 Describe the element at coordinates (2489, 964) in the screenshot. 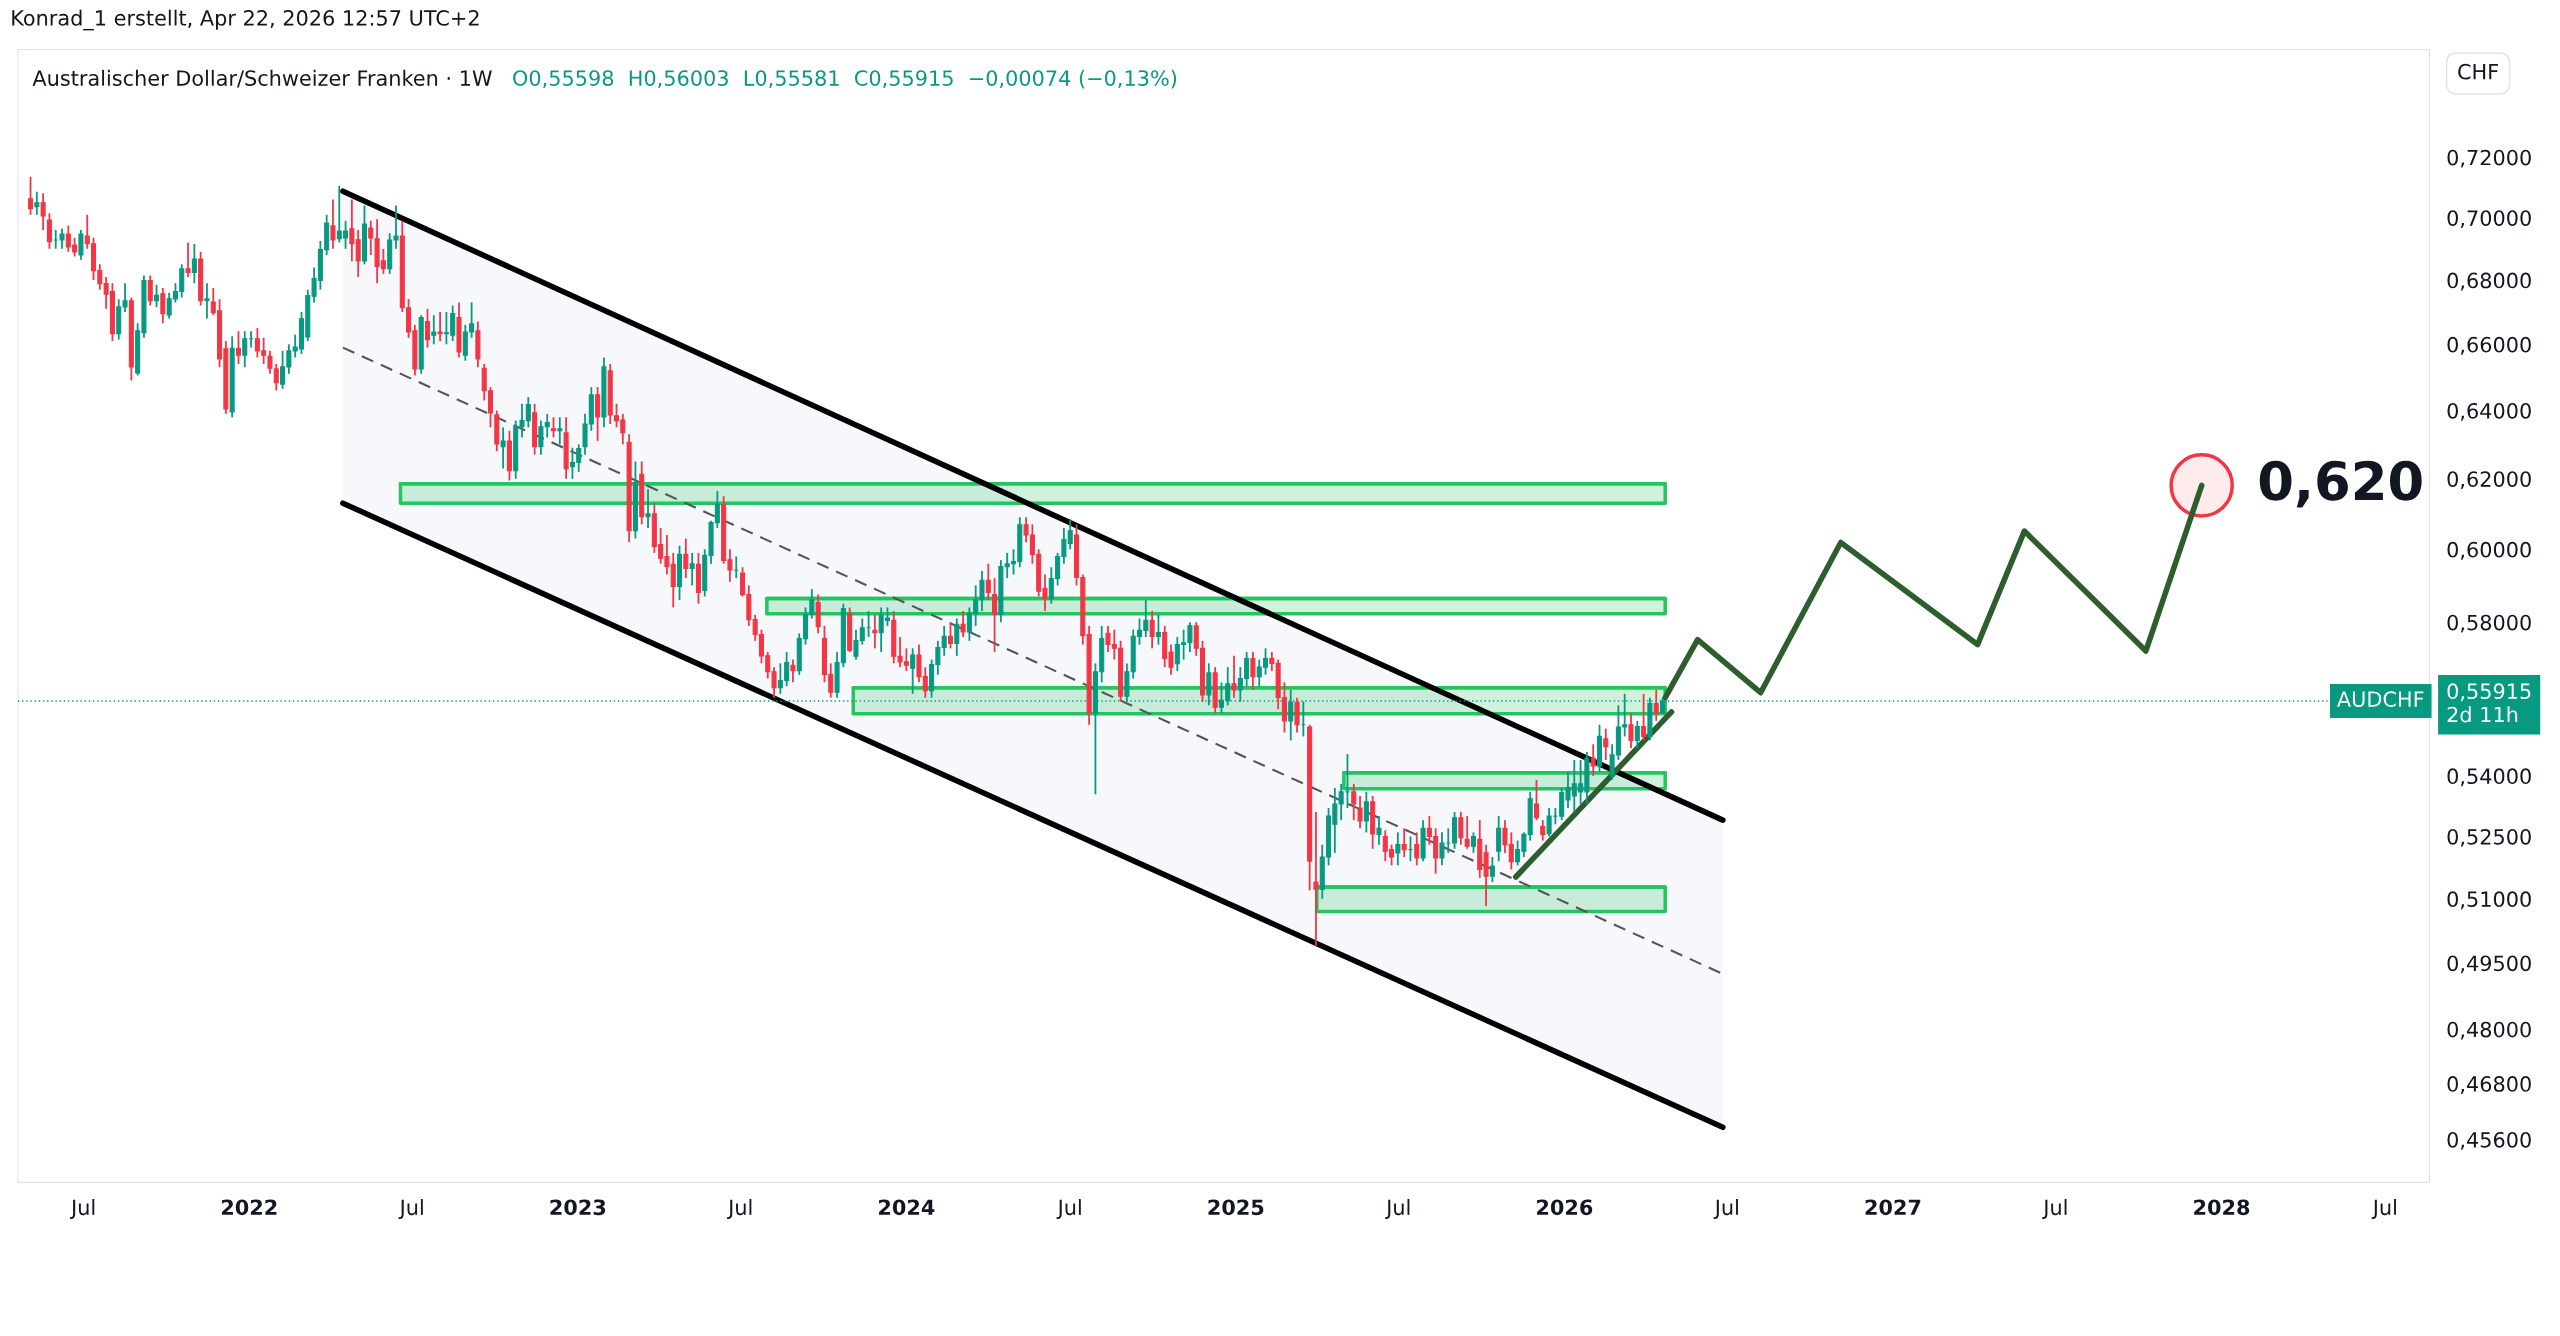

I see `y-tick-label: 0,49500` at that location.